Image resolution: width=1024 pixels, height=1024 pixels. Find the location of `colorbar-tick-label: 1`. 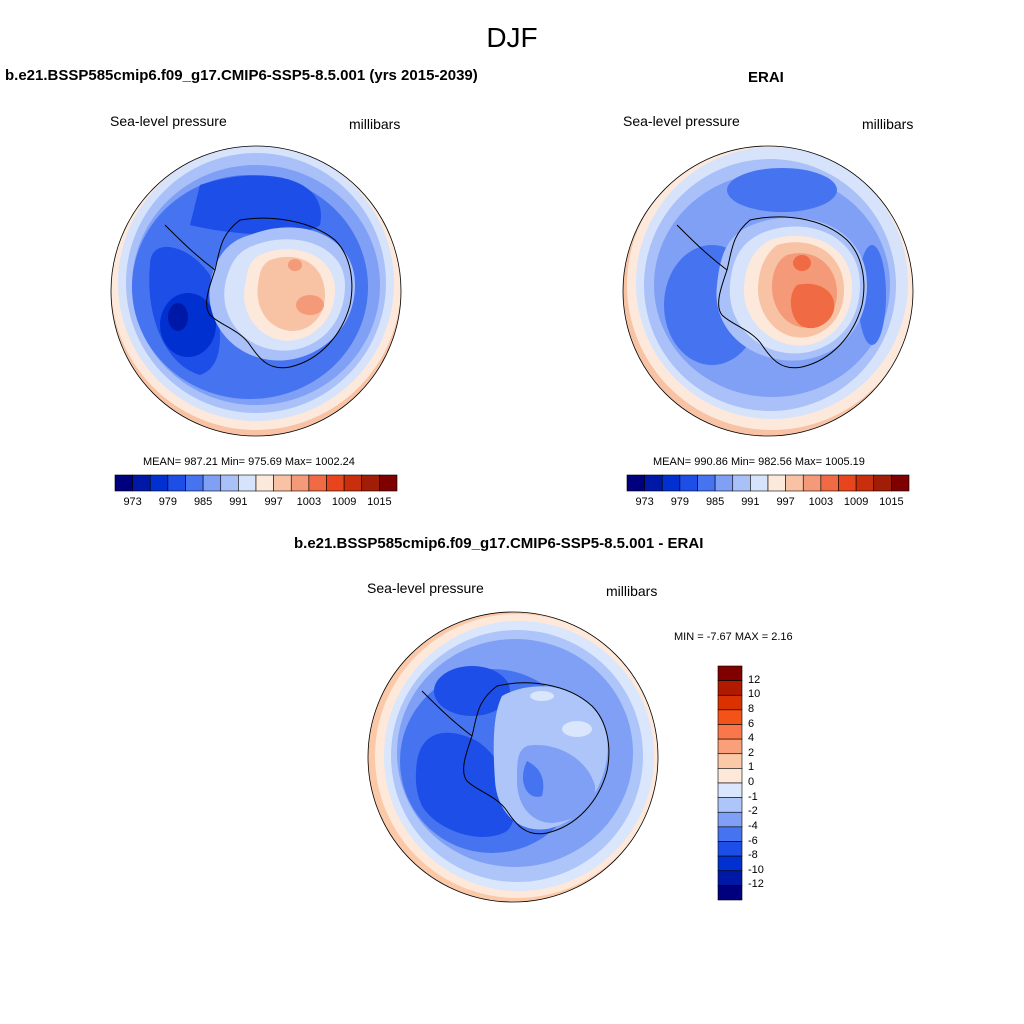

colorbar-tick-label: 1 is located at coordinates (751, 767).